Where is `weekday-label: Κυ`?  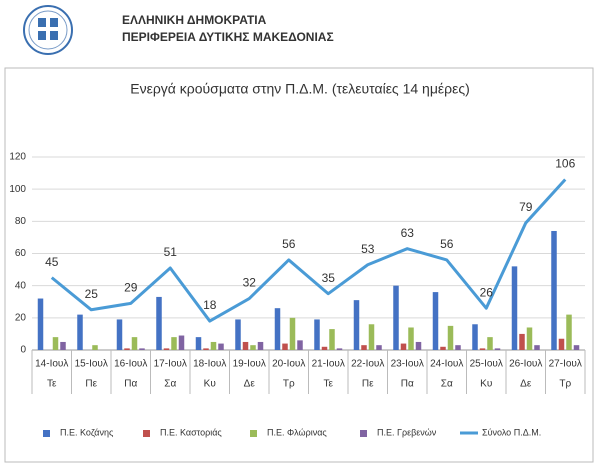
weekday-label: Κυ is located at coordinates (210, 384).